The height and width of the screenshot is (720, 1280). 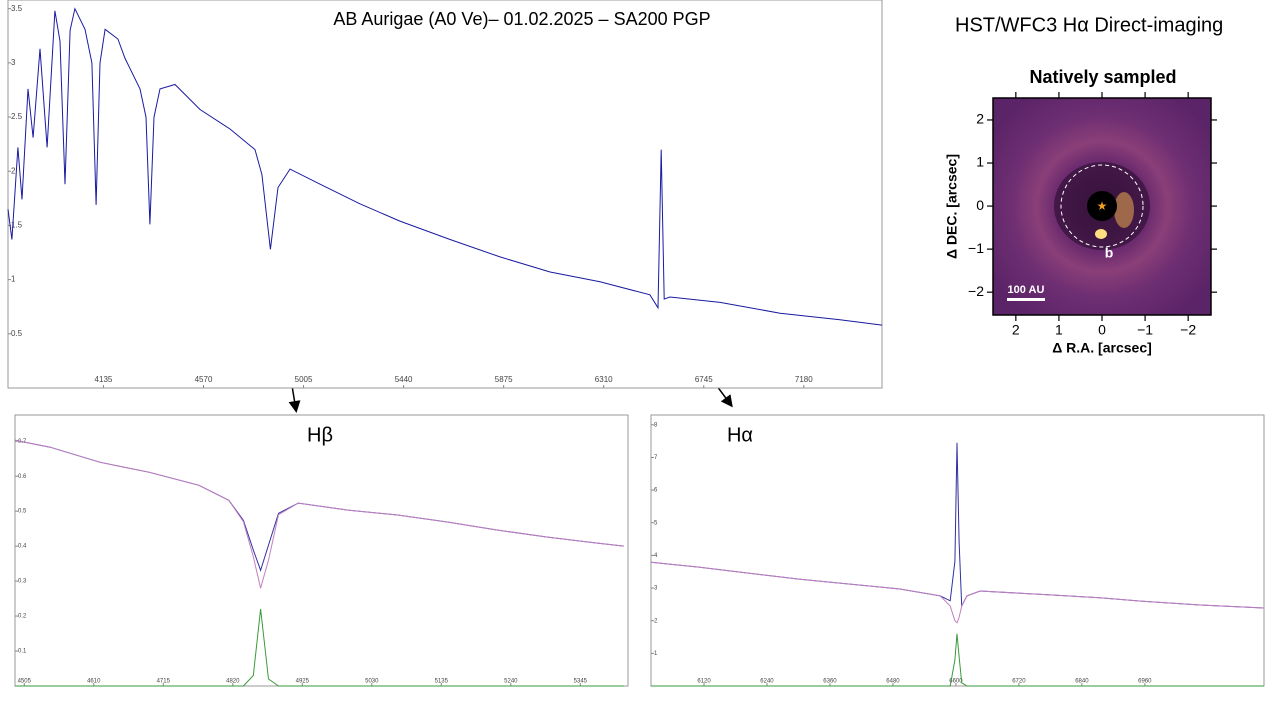 I want to click on y-tick-label: 7, so click(x=656, y=458).